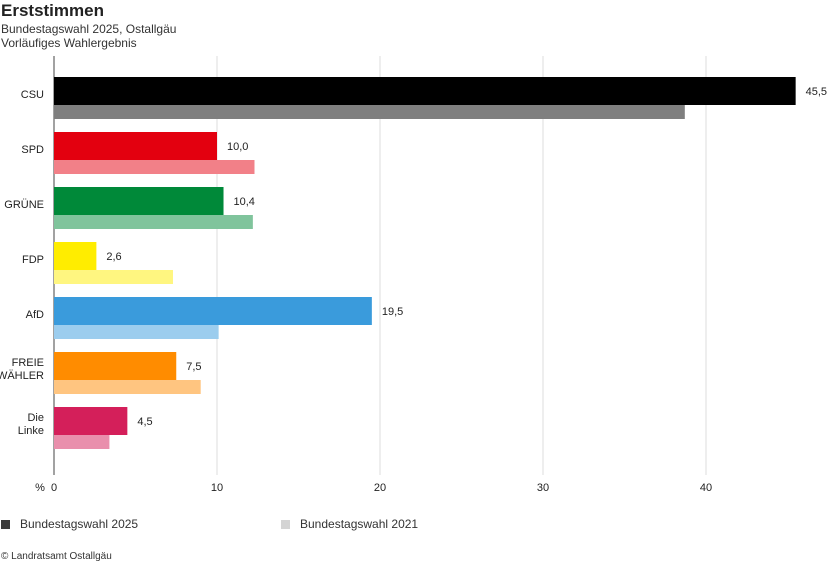  What do you see at coordinates (380, 488) in the screenshot?
I see `tick-label-20: 20` at bounding box center [380, 488].